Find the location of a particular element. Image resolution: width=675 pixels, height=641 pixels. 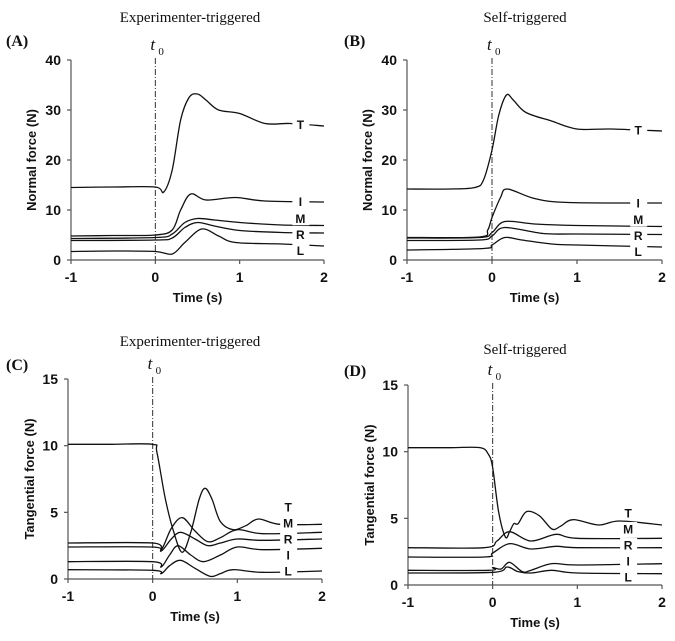

panel-letter: (D) is located at coordinates (355, 371).